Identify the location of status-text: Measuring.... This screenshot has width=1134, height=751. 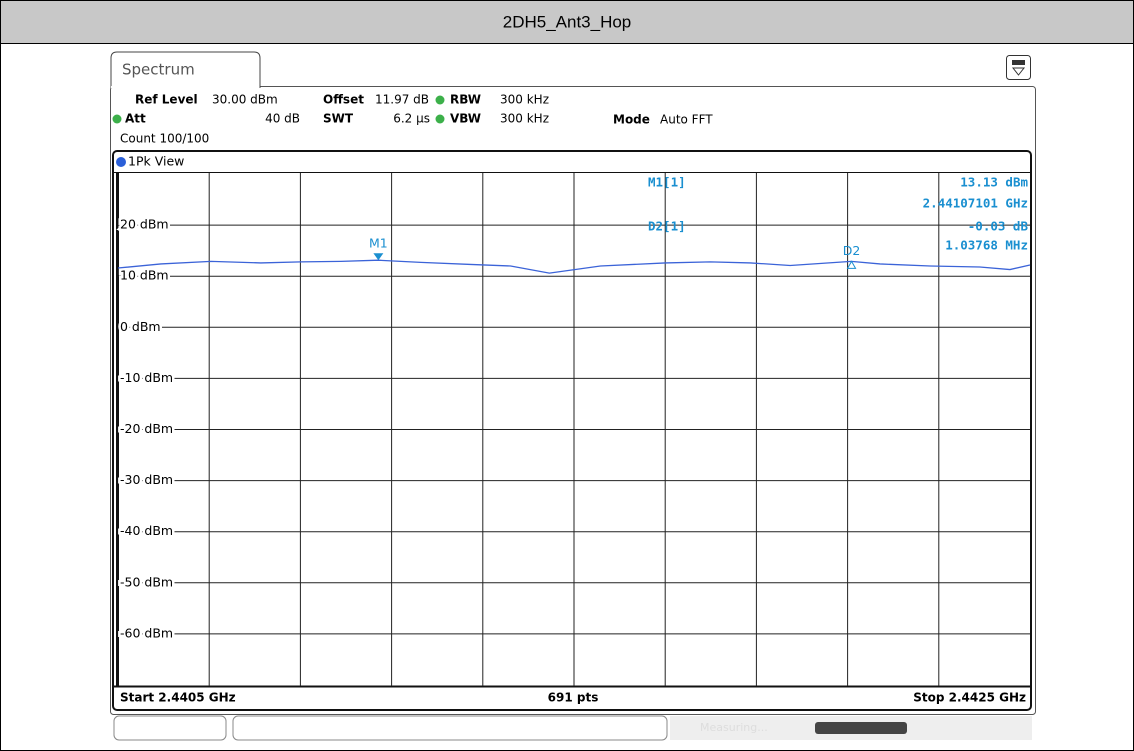
(734, 727).